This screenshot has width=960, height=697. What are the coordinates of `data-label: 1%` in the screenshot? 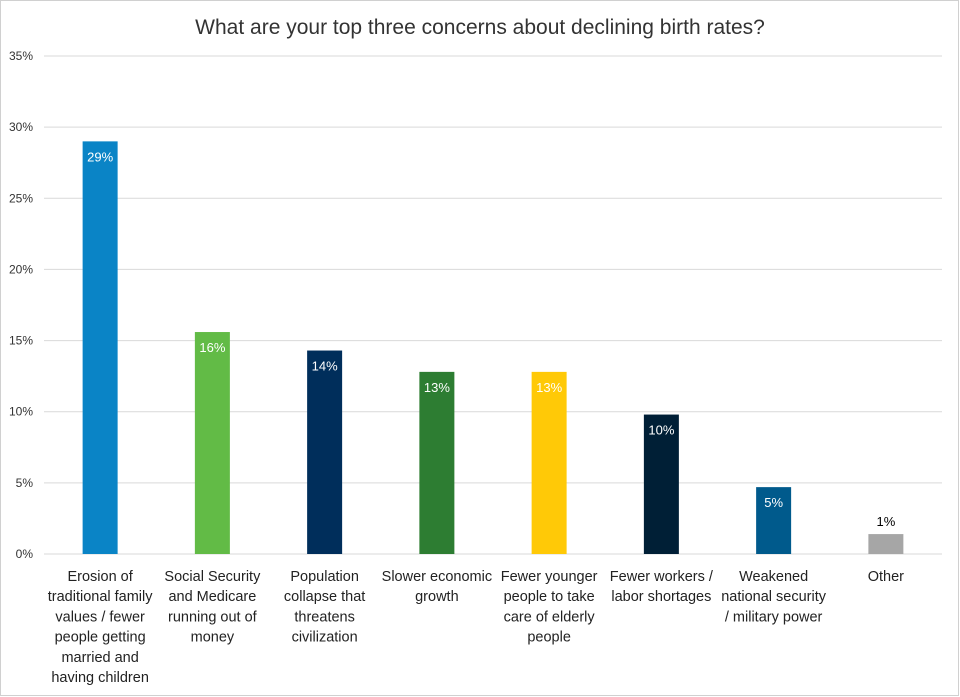 It's located at (885, 521).